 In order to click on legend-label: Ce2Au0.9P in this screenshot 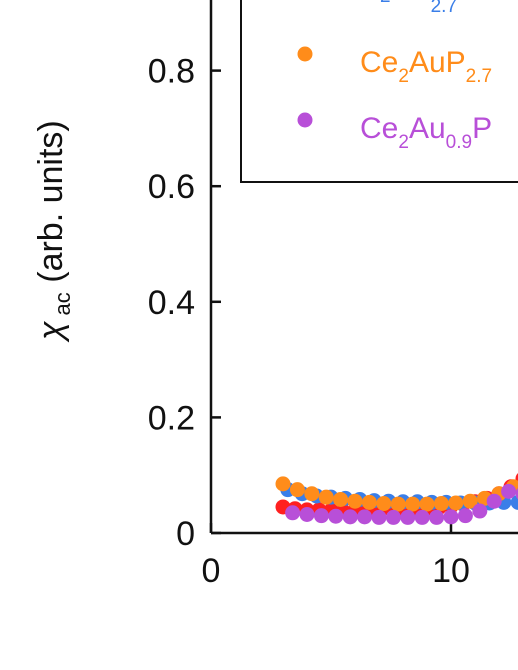, I will do `click(426, 132)`.